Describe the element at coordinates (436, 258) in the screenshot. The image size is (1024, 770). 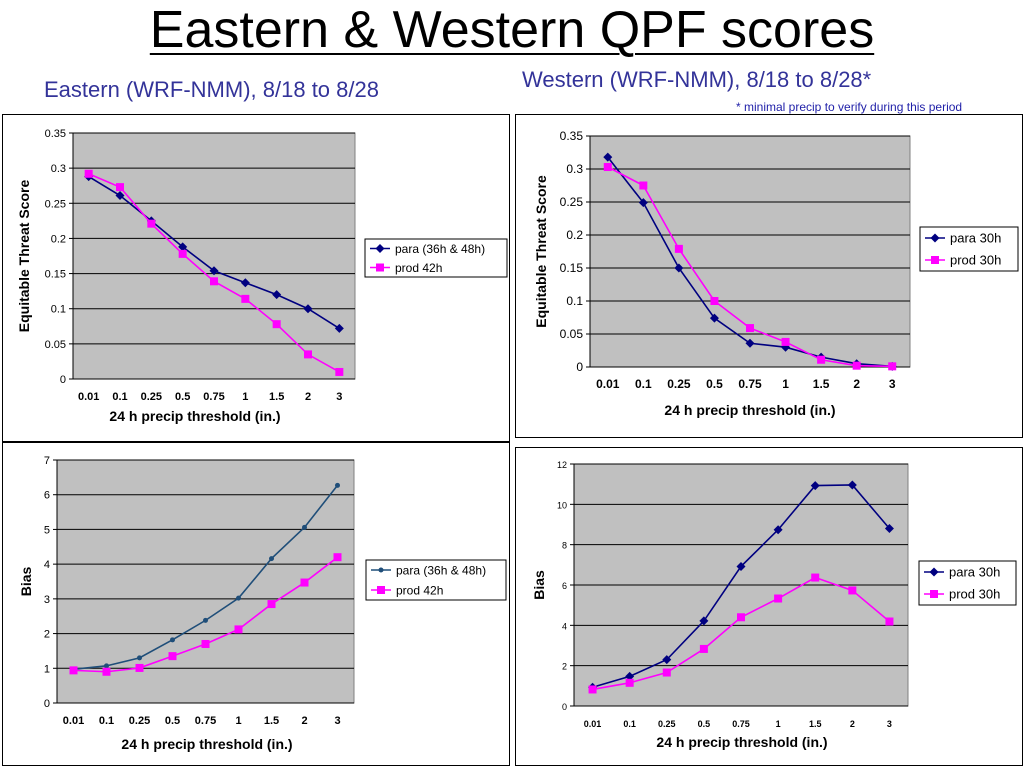
I see `legend-box` at that location.